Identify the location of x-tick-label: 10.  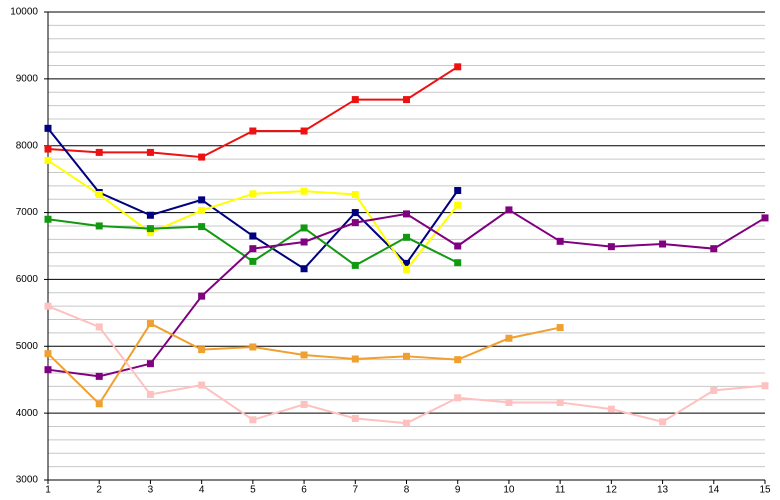
(509, 490).